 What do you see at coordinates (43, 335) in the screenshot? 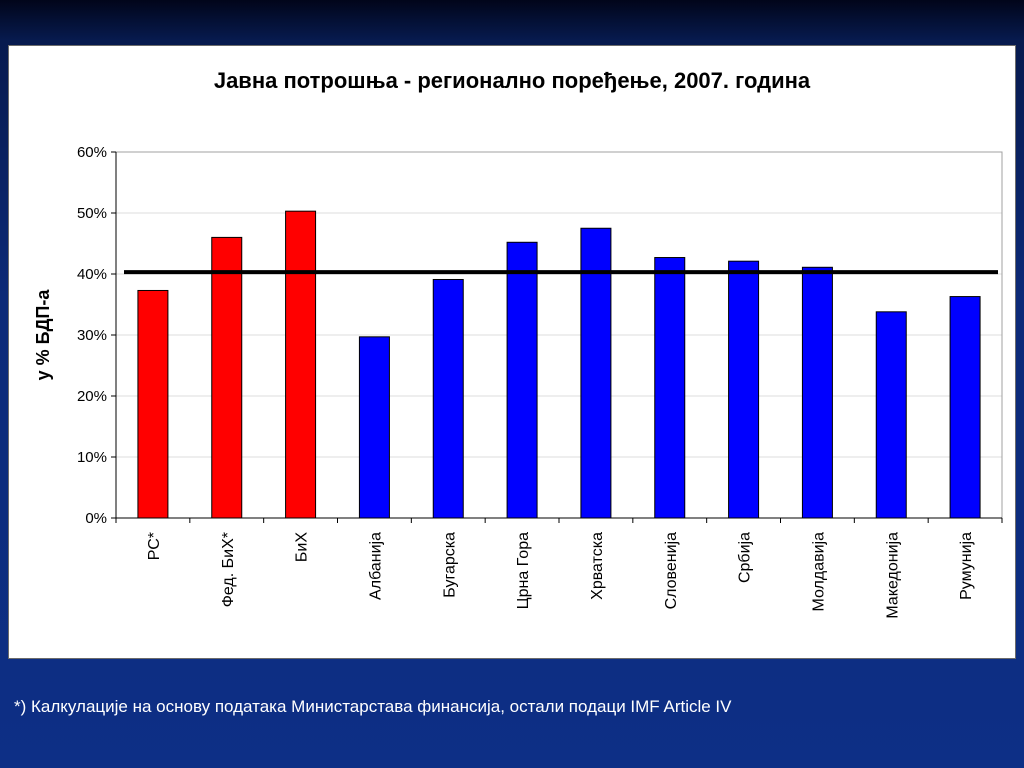
I see `y-axis-title: у % БДП-а` at bounding box center [43, 335].